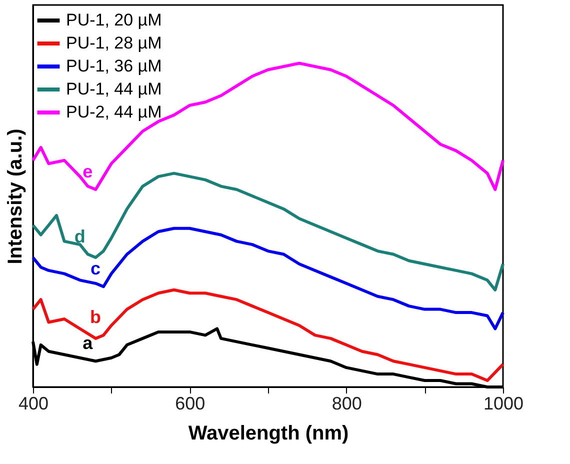 Image resolution: width=570 pixels, height=464 pixels. Describe the element at coordinates (95, 268) in the screenshot. I see `annotation: c` at that location.